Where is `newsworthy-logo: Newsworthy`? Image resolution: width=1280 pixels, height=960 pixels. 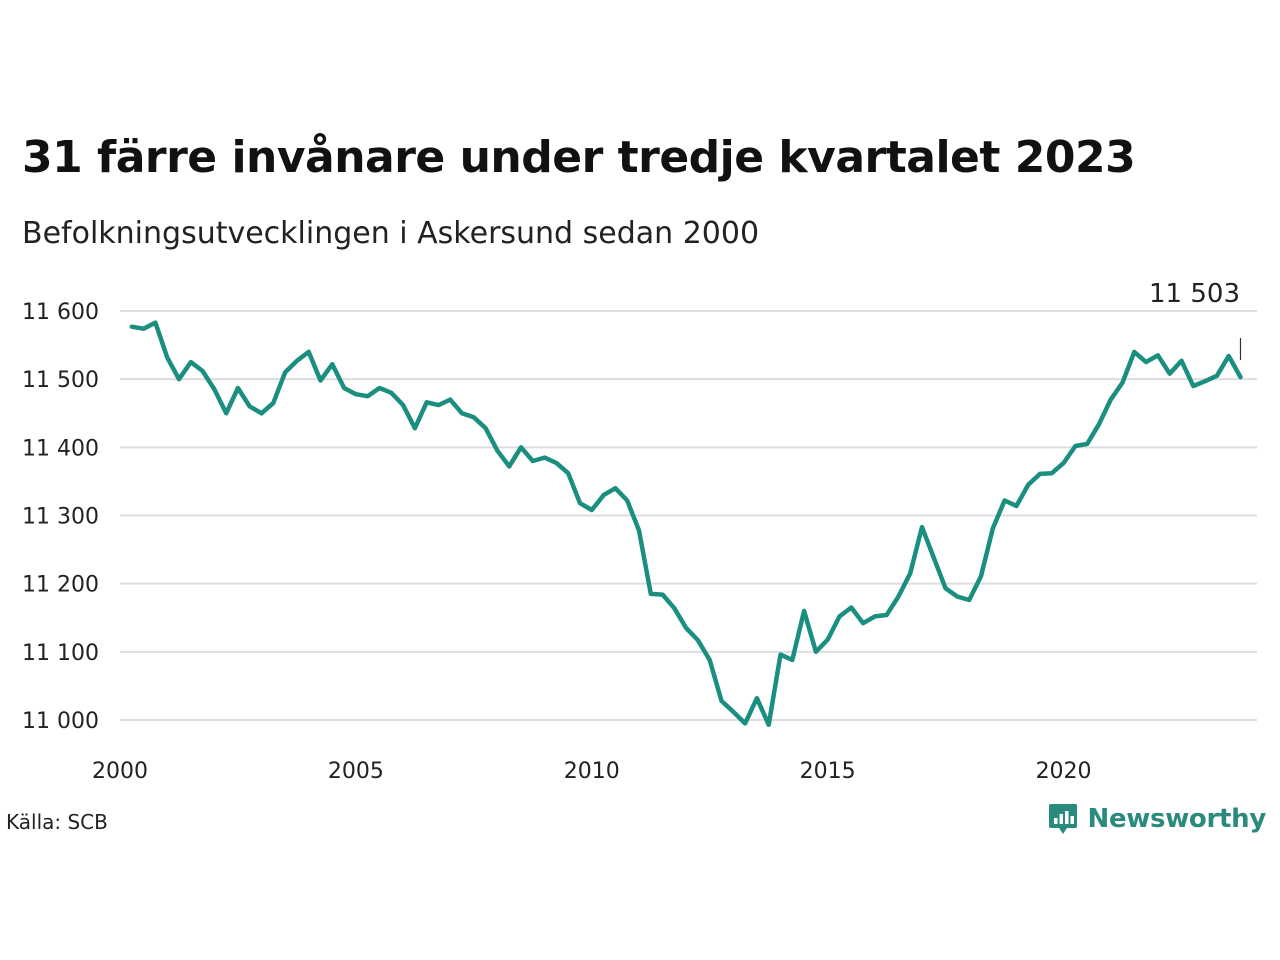
newsworthy-logo: Newsworthy is located at coordinates (1157, 819).